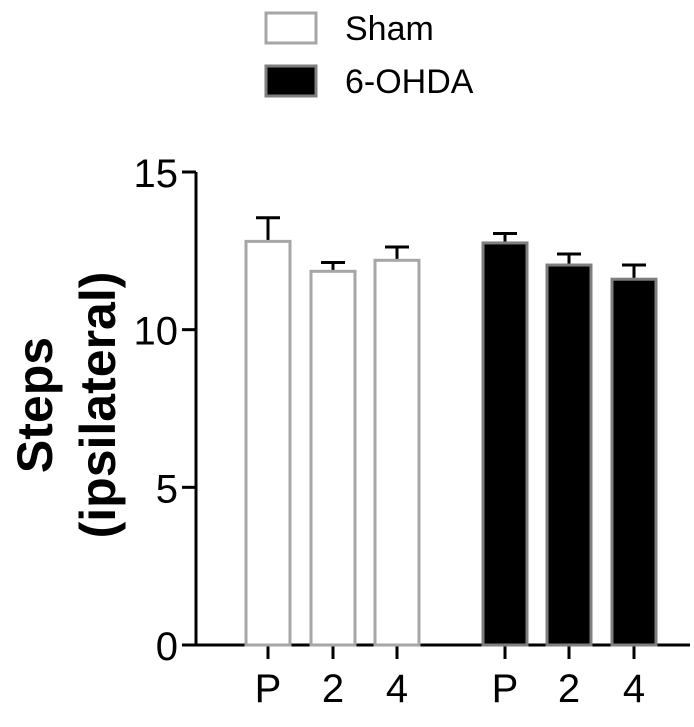 The image size is (694, 727). What do you see at coordinates (167, 489) in the screenshot?
I see `y-tick-label: 5` at bounding box center [167, 489].